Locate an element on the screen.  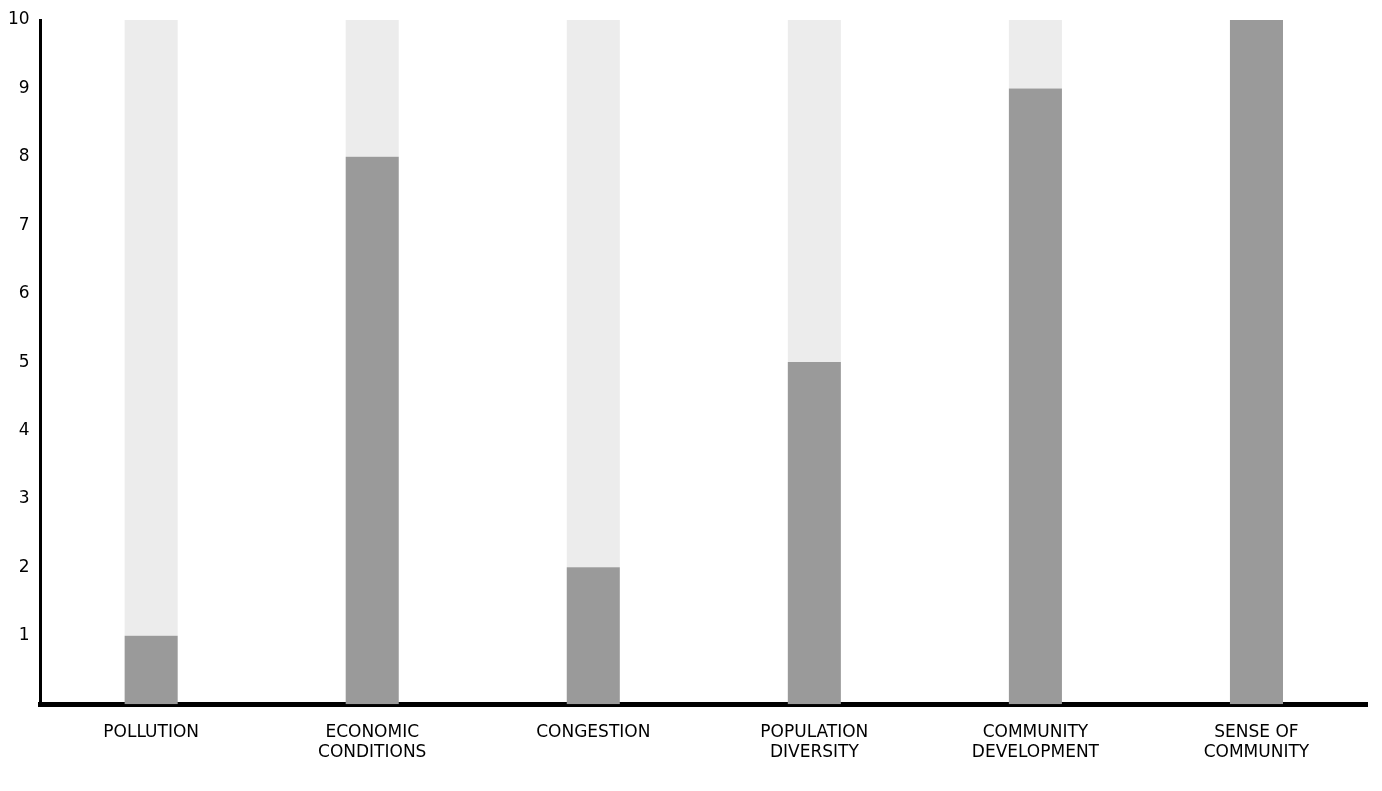
x-tick-label: SENSE OF COMMUNITY is located at coordinates (1256, 741).